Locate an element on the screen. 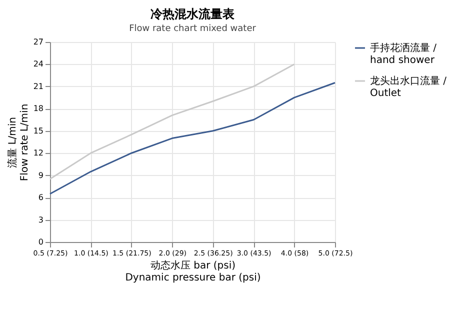 The height and width of the screenshot is (325, 460). y-tick-label: 6 is located at coordinates (41, 197).